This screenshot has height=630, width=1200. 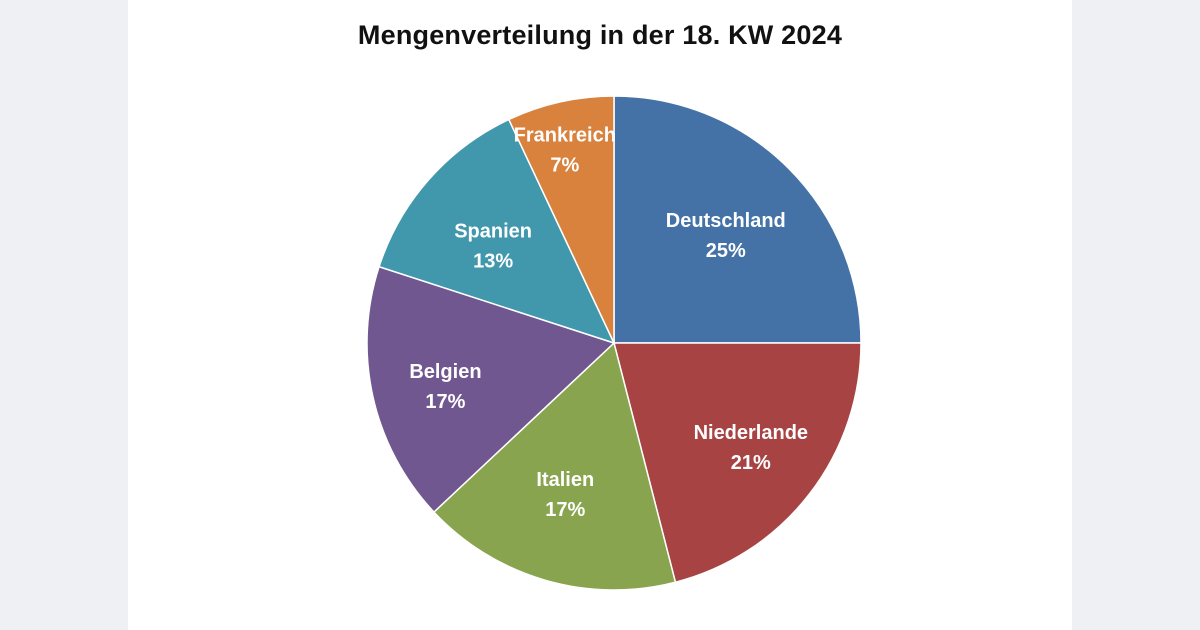 What do you see at coordinates (565, 480) in the screenshot?
I see `slice-label-italien: Italien` at bounding box center [565, 480].